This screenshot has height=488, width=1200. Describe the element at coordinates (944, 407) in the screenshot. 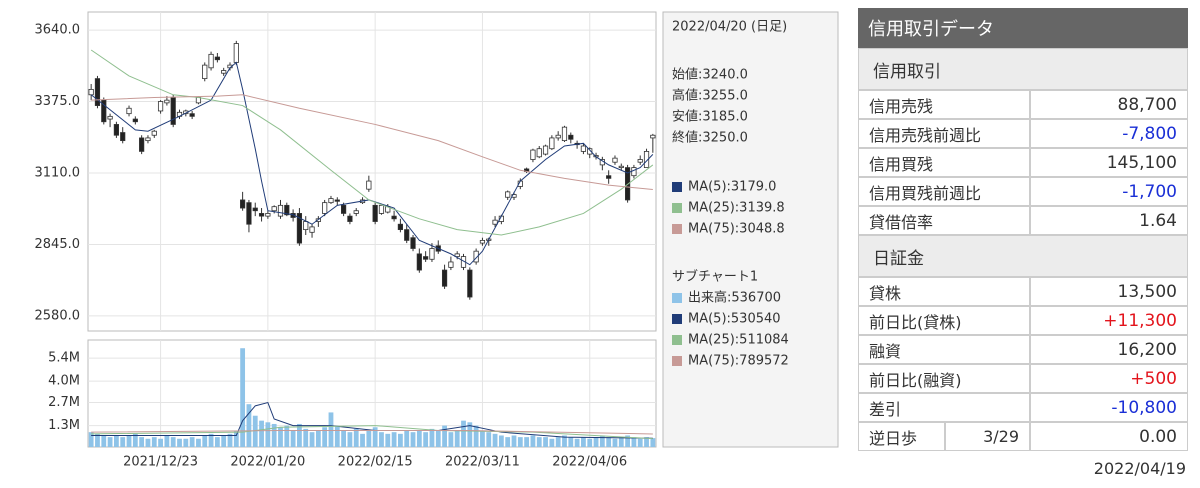

I see `row-label: 差引` at that location.